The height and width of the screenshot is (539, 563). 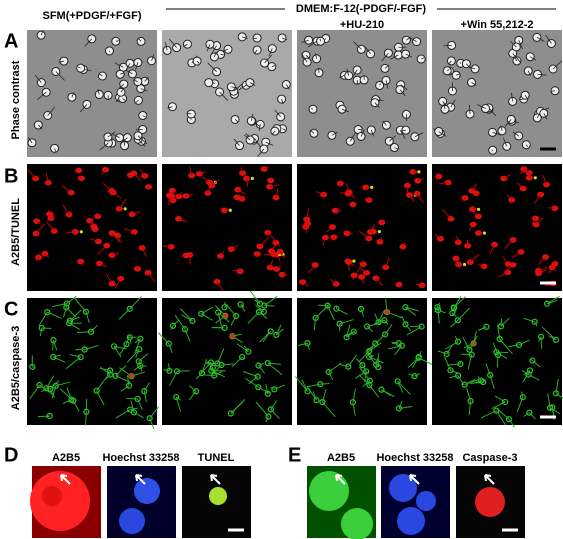 What do you see at coordinates (131, 376) in the screenshot?
I see `caspase-cell` at bounding box center [131, 376].